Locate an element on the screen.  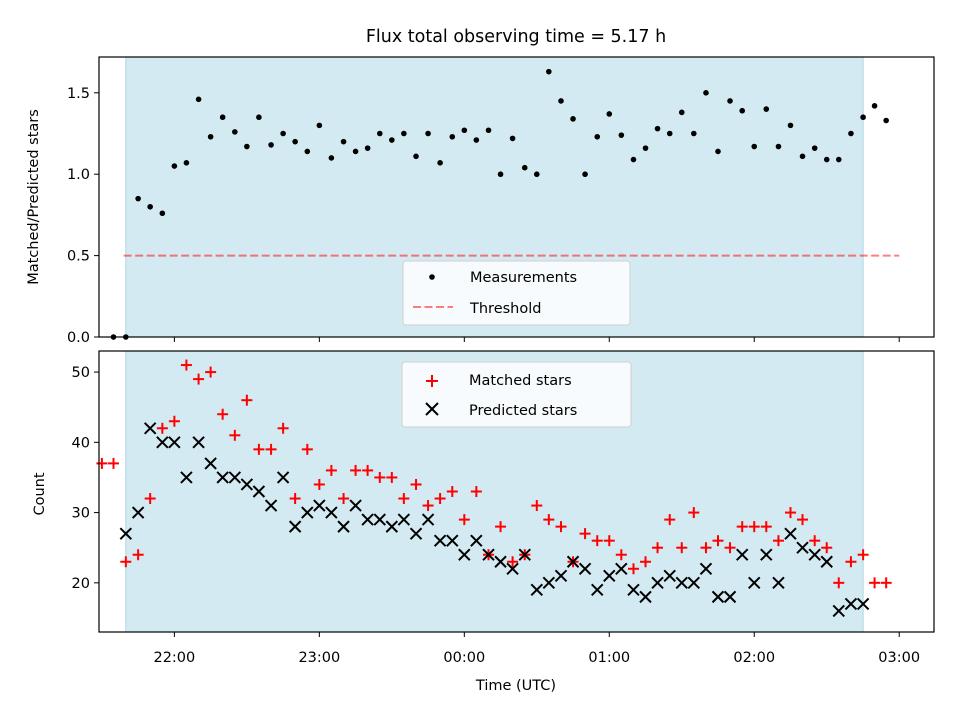
legend-predicted-marker is located at coordinates (432, 409).